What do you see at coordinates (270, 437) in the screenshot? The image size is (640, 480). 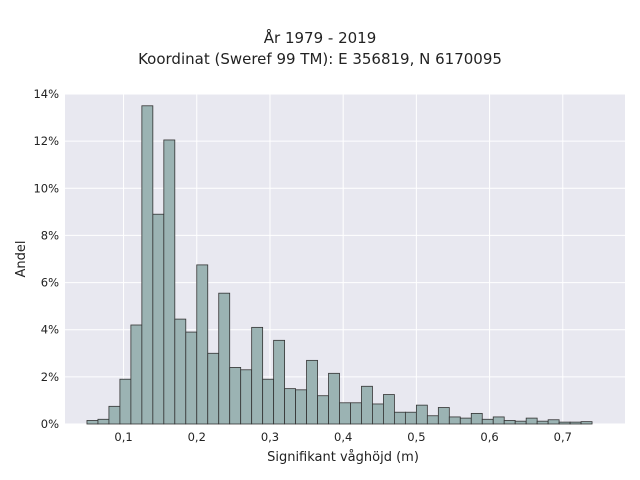 I see `x-tick-label: 0,3` at bounding box center [270, 437].